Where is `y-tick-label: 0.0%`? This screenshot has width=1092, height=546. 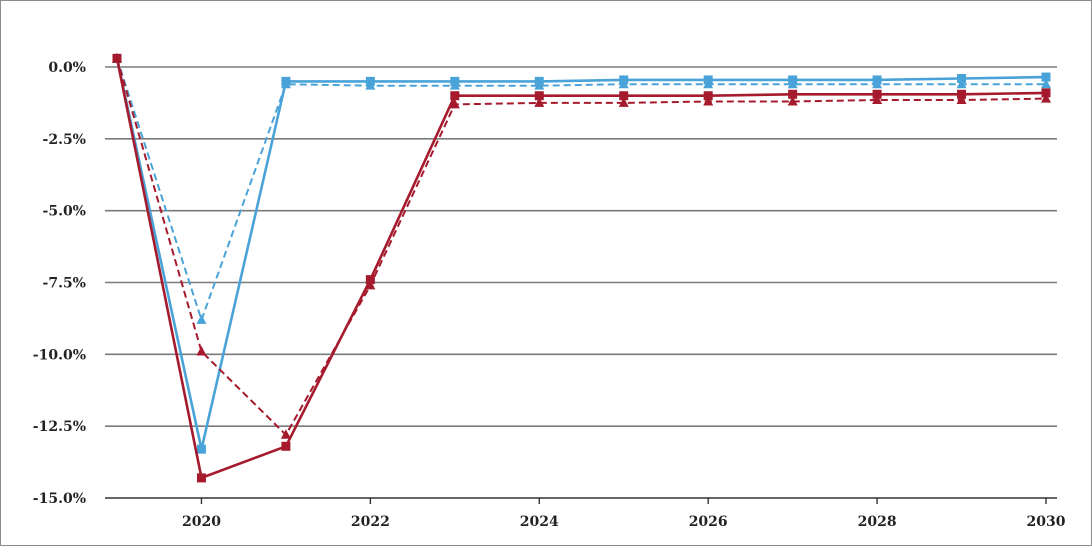
y-tick-label: 0.0% is located at coordinates (67, 68).